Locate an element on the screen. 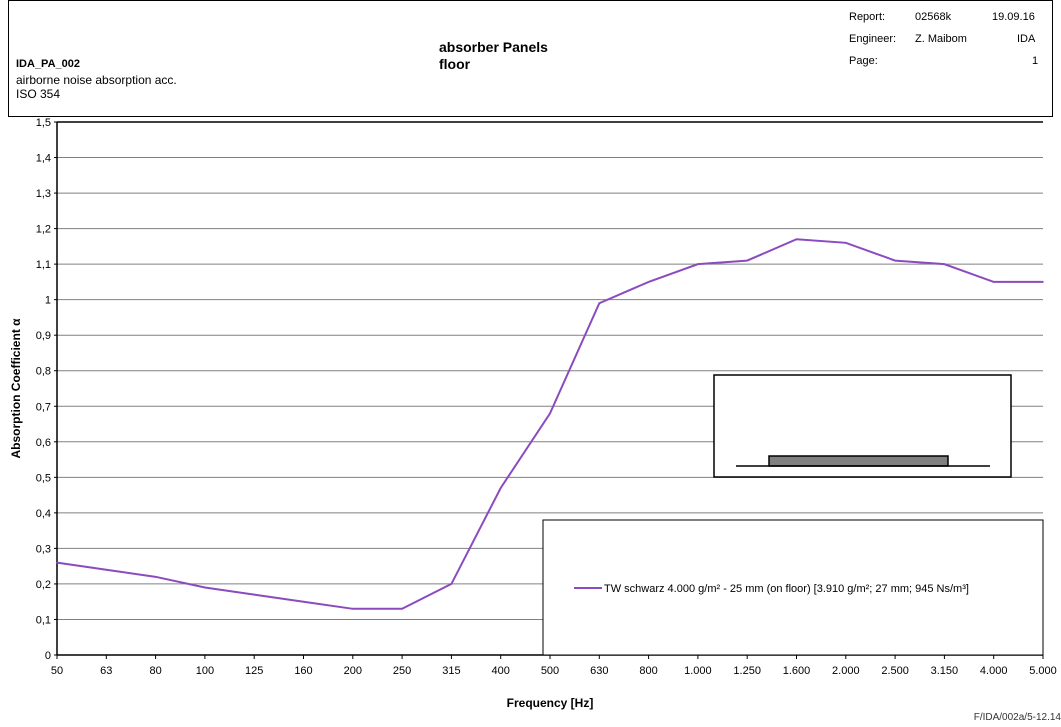  y-tick-label: 1 is located at coordinates (48, 301).